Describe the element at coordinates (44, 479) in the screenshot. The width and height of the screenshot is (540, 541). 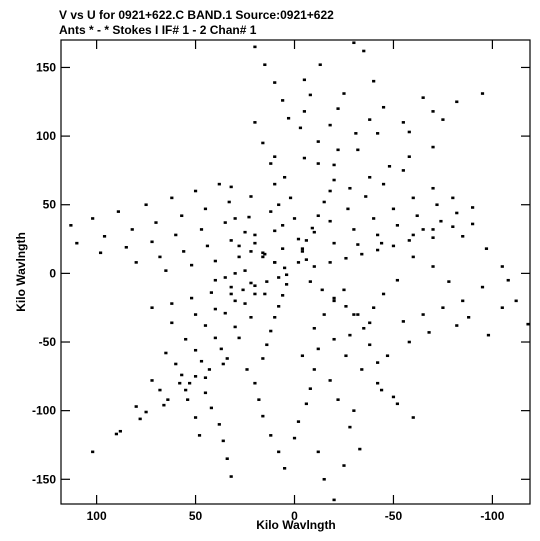
I see `y-tick-label: -150` at that location.